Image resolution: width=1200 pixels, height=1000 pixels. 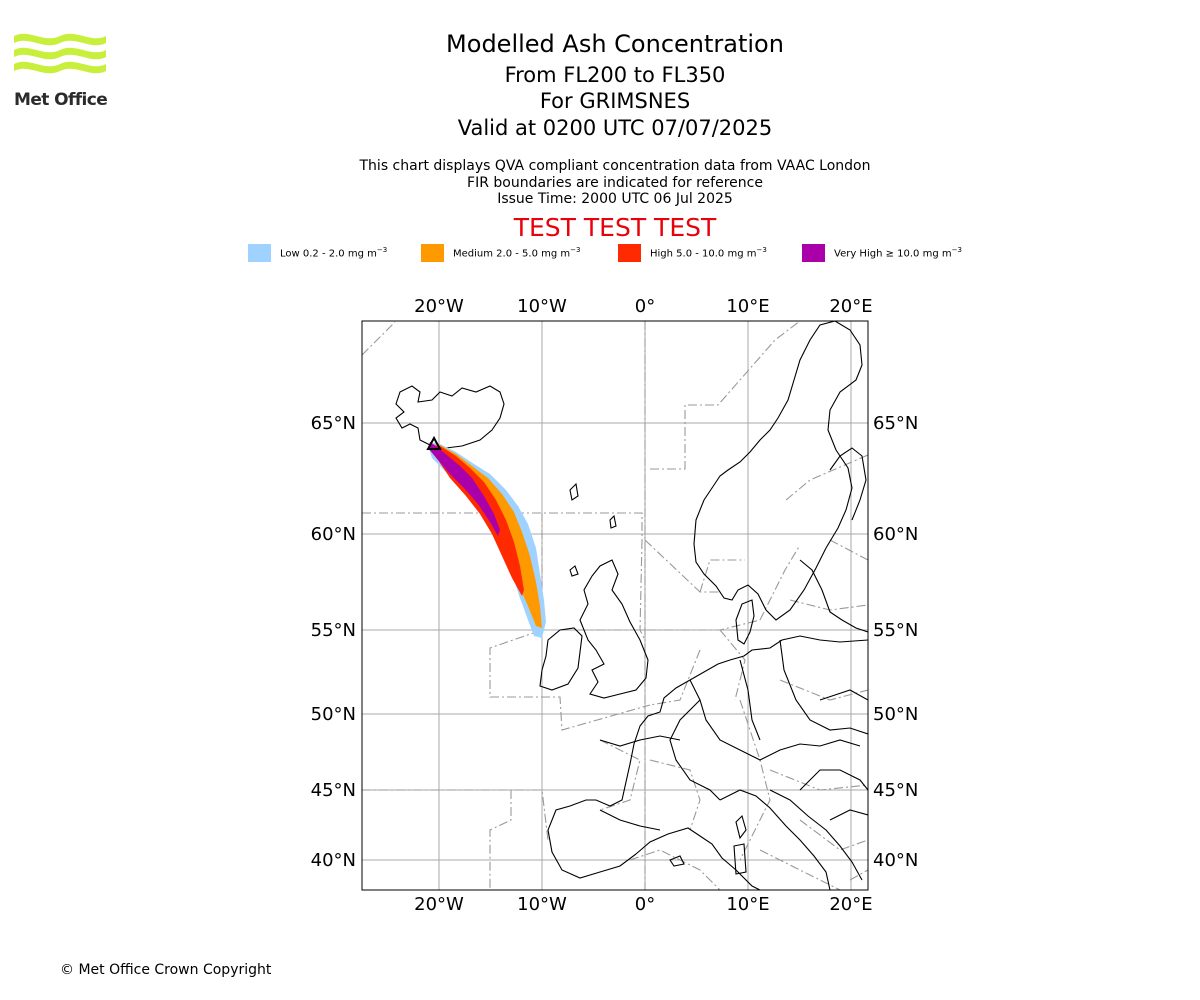 What do you see at coordinates (895, 790) in the screenshot?
I see `lat-label-45n-right: 45°N` at bounding box center [895, 790].